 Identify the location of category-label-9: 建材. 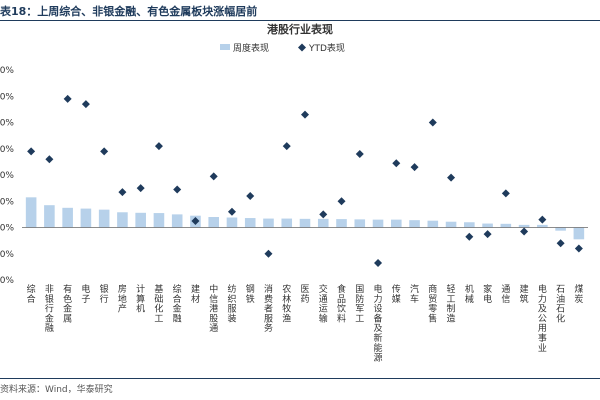
(195, 294).